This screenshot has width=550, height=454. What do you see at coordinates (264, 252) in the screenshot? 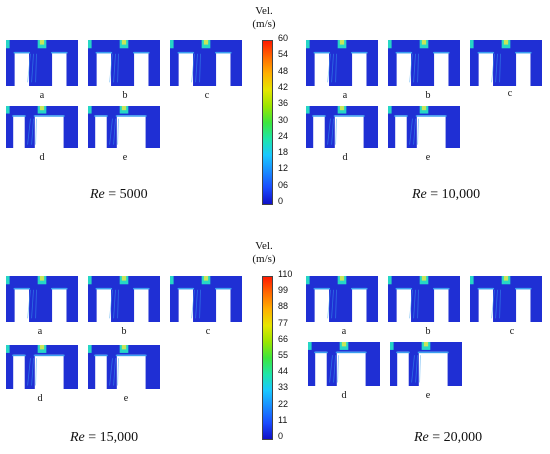
I see `colorbar-bottom-title: Vel. (m/s)` at bounding box center [264, 252].